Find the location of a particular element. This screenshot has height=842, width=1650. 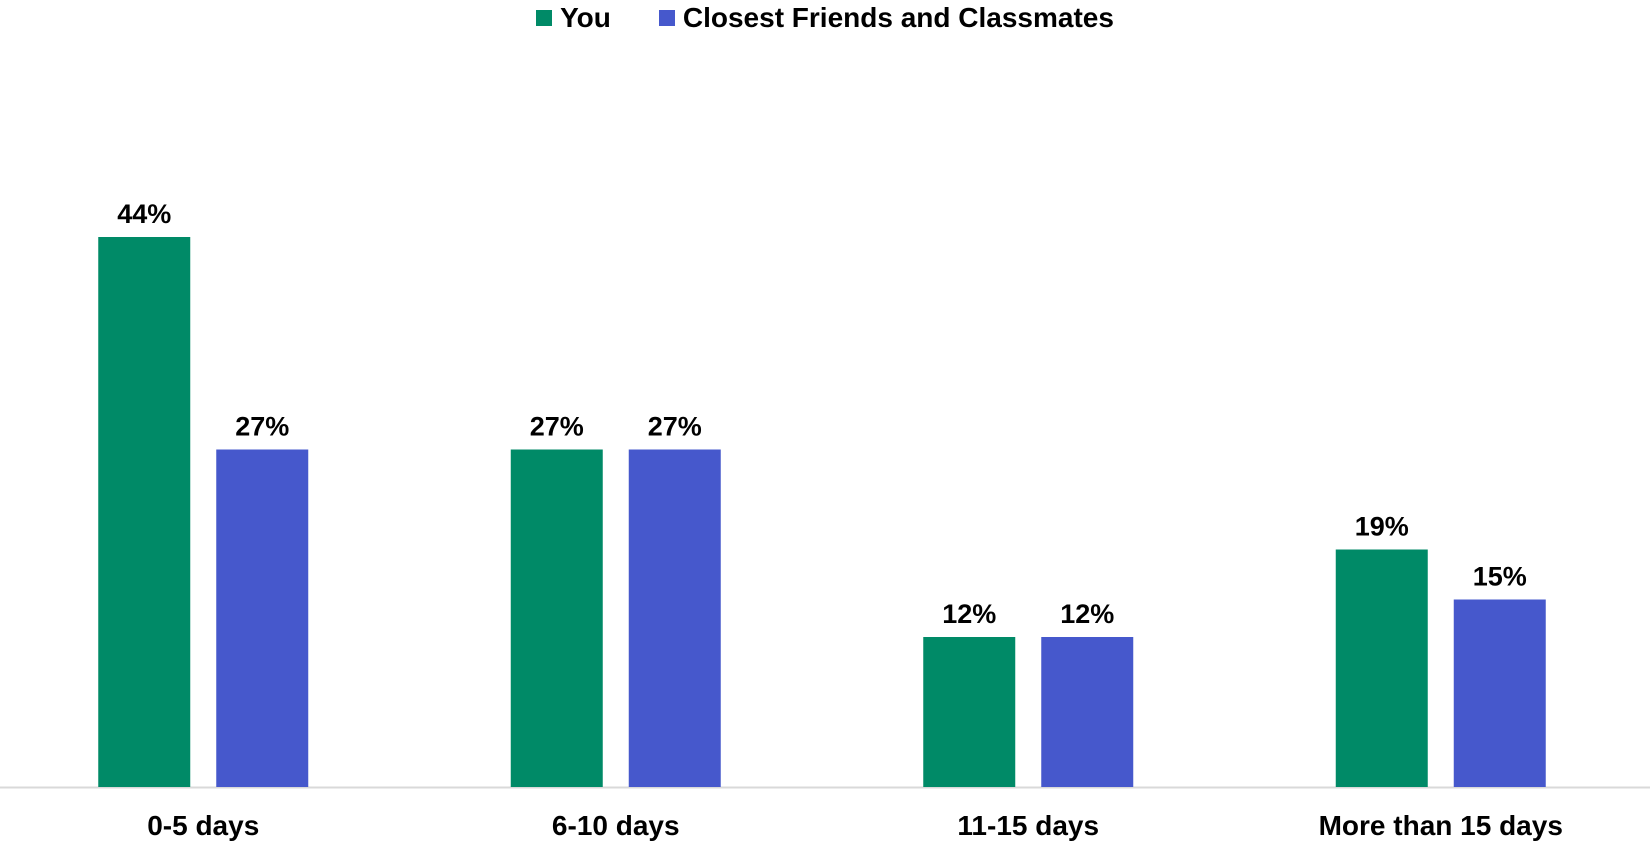

legend-label-you: You is located at coordinates (585, 17).